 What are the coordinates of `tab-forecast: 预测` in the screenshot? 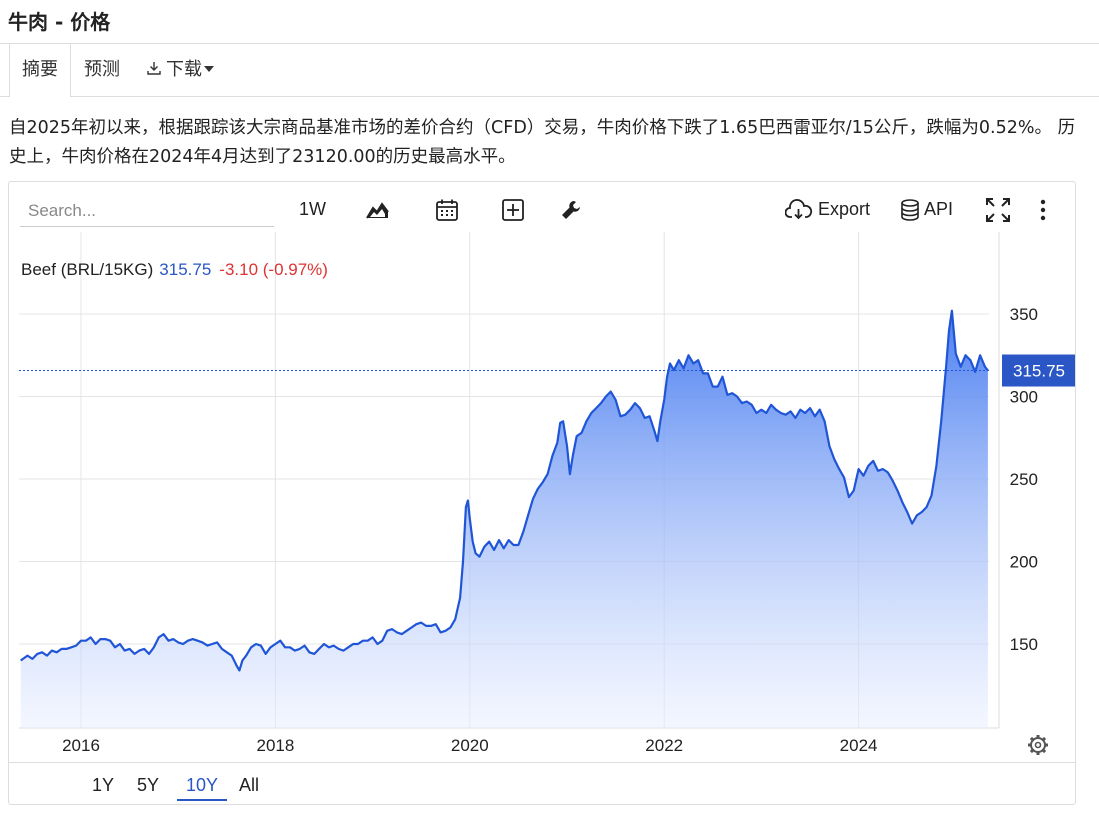 It's located at (102, 69).